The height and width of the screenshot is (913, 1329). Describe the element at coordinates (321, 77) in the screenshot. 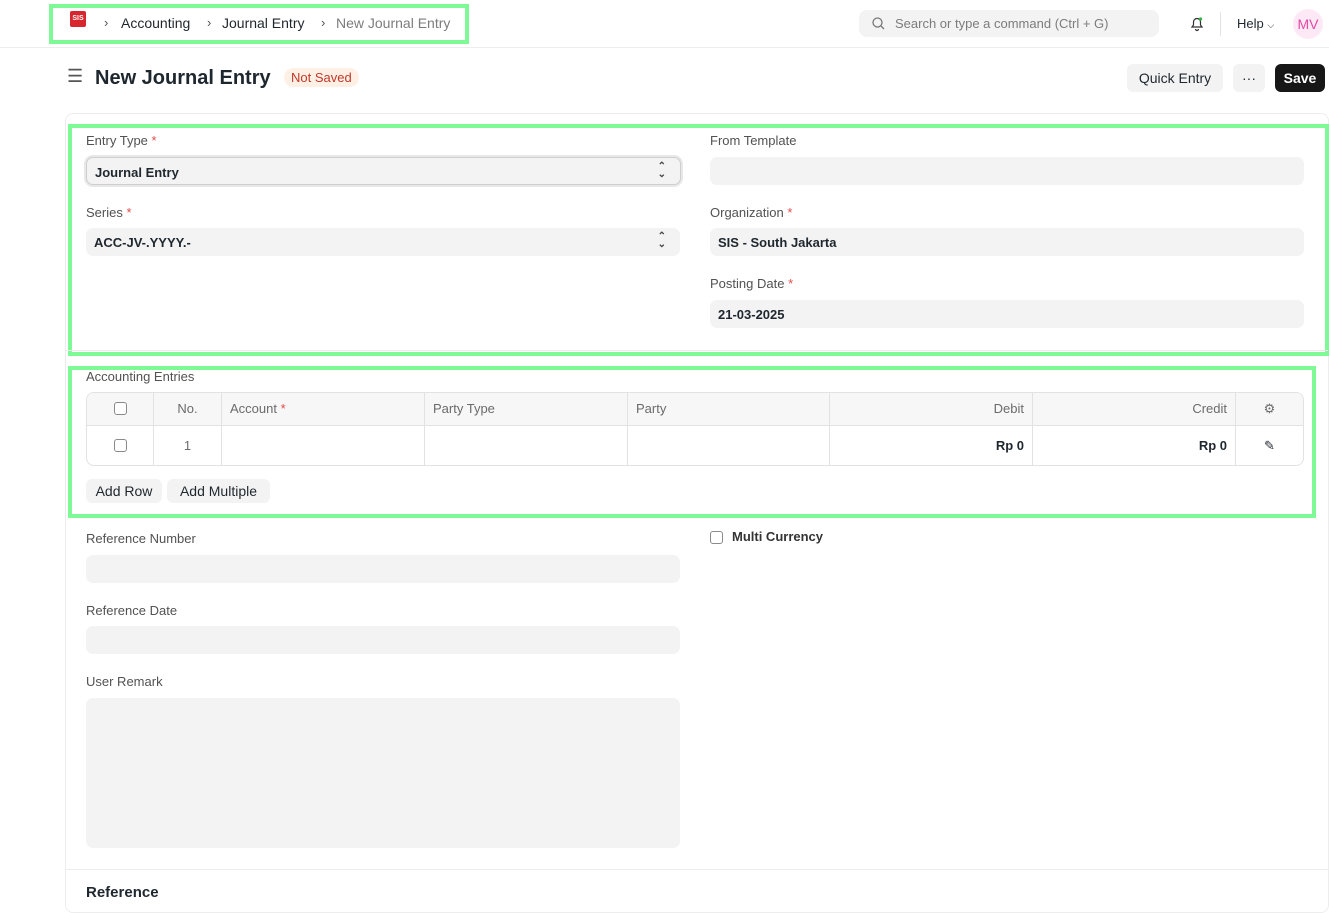

I see `status-badge: Not Saved` at that location.